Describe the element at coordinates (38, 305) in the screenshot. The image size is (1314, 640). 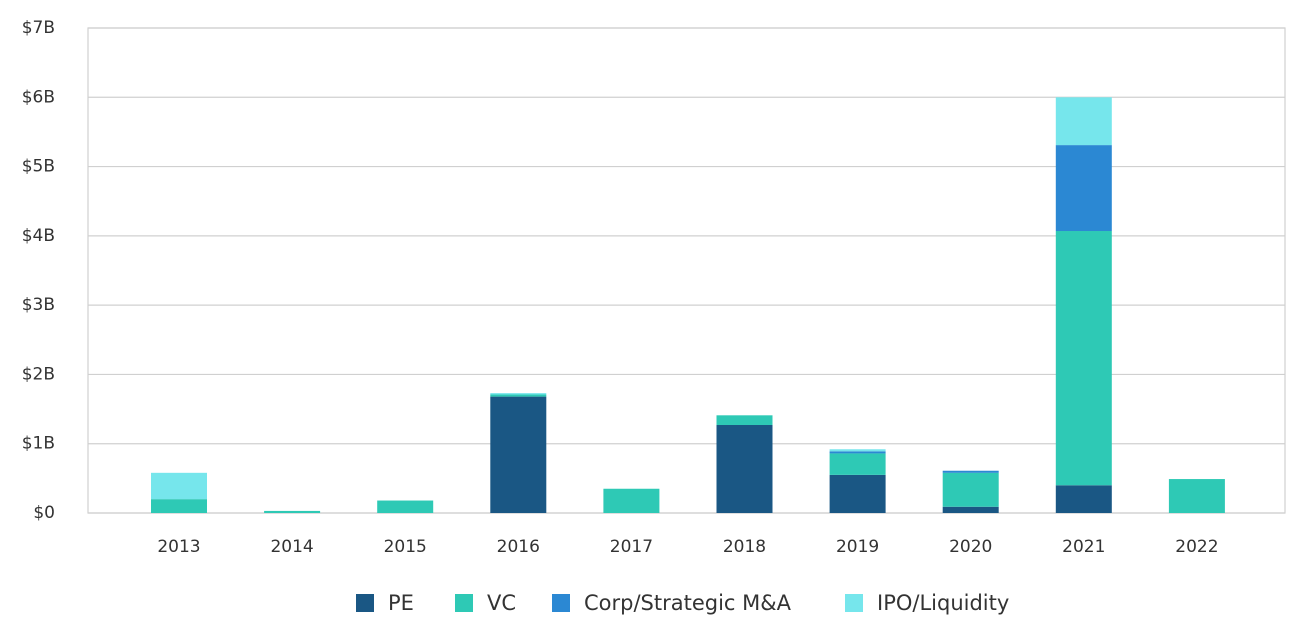
I see `y-tick-label: $3B` at that location.